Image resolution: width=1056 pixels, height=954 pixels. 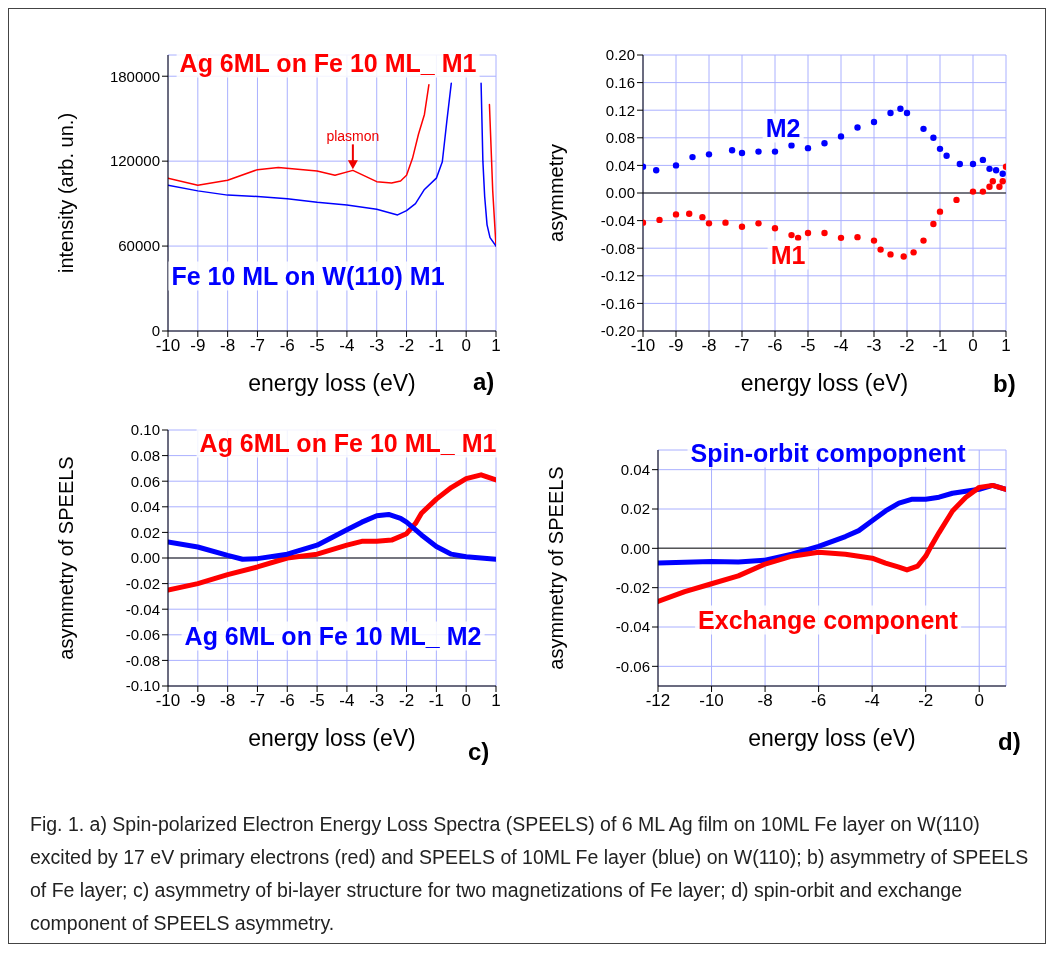 What do you see at coordinates (134, 76) in the screenshot?
I see `y-tick-label: 180000` at bounding box center [134, 76].